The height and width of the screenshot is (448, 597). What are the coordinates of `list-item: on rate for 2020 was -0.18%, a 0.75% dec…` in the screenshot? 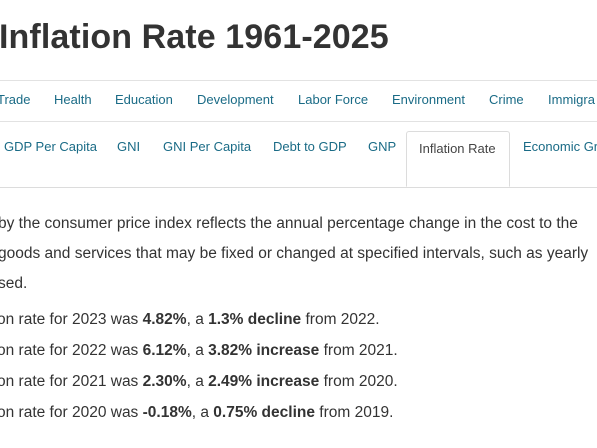 It's located at (199, 412).